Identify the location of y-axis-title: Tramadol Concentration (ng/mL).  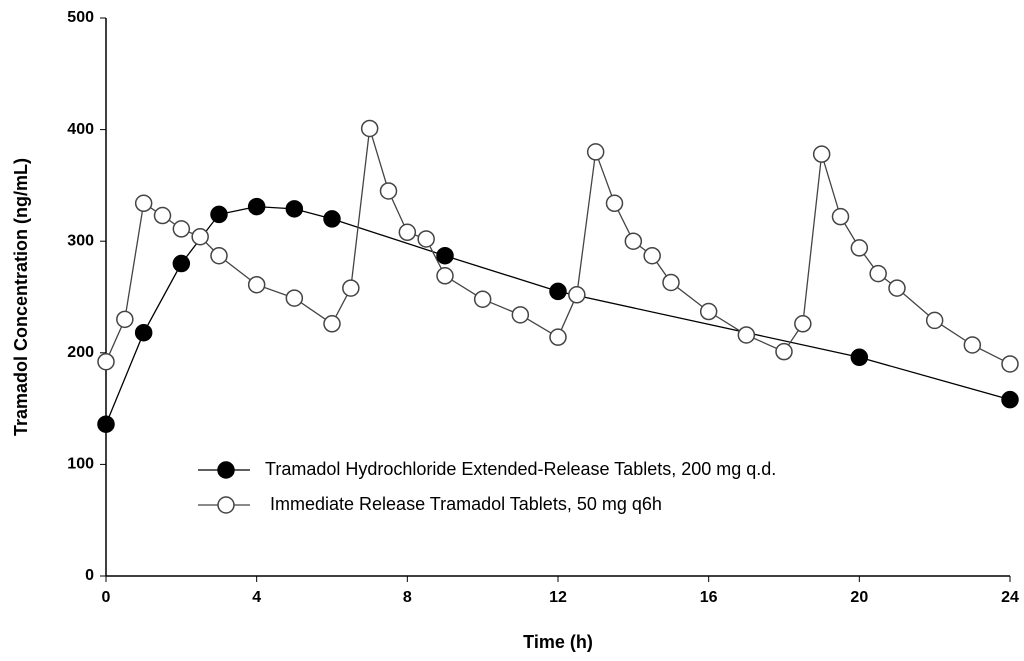
(21, 297).